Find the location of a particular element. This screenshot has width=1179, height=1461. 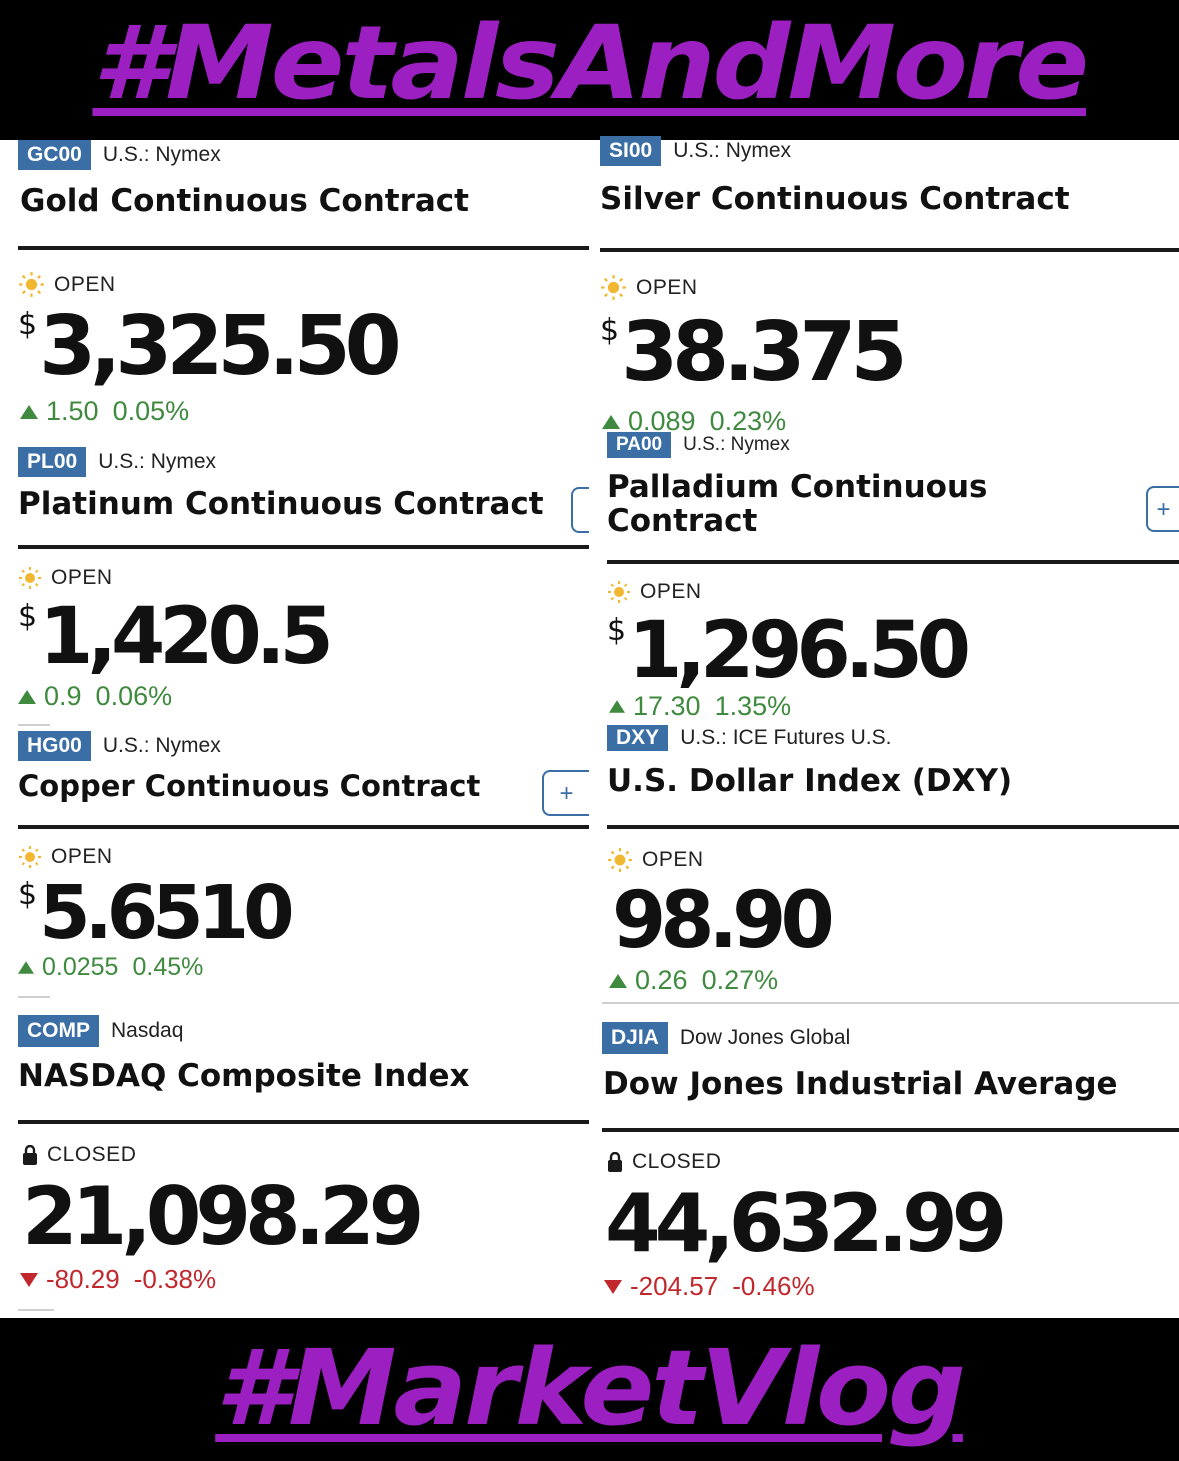

platinum-status: OPEN is located at coordinates (65, 578).